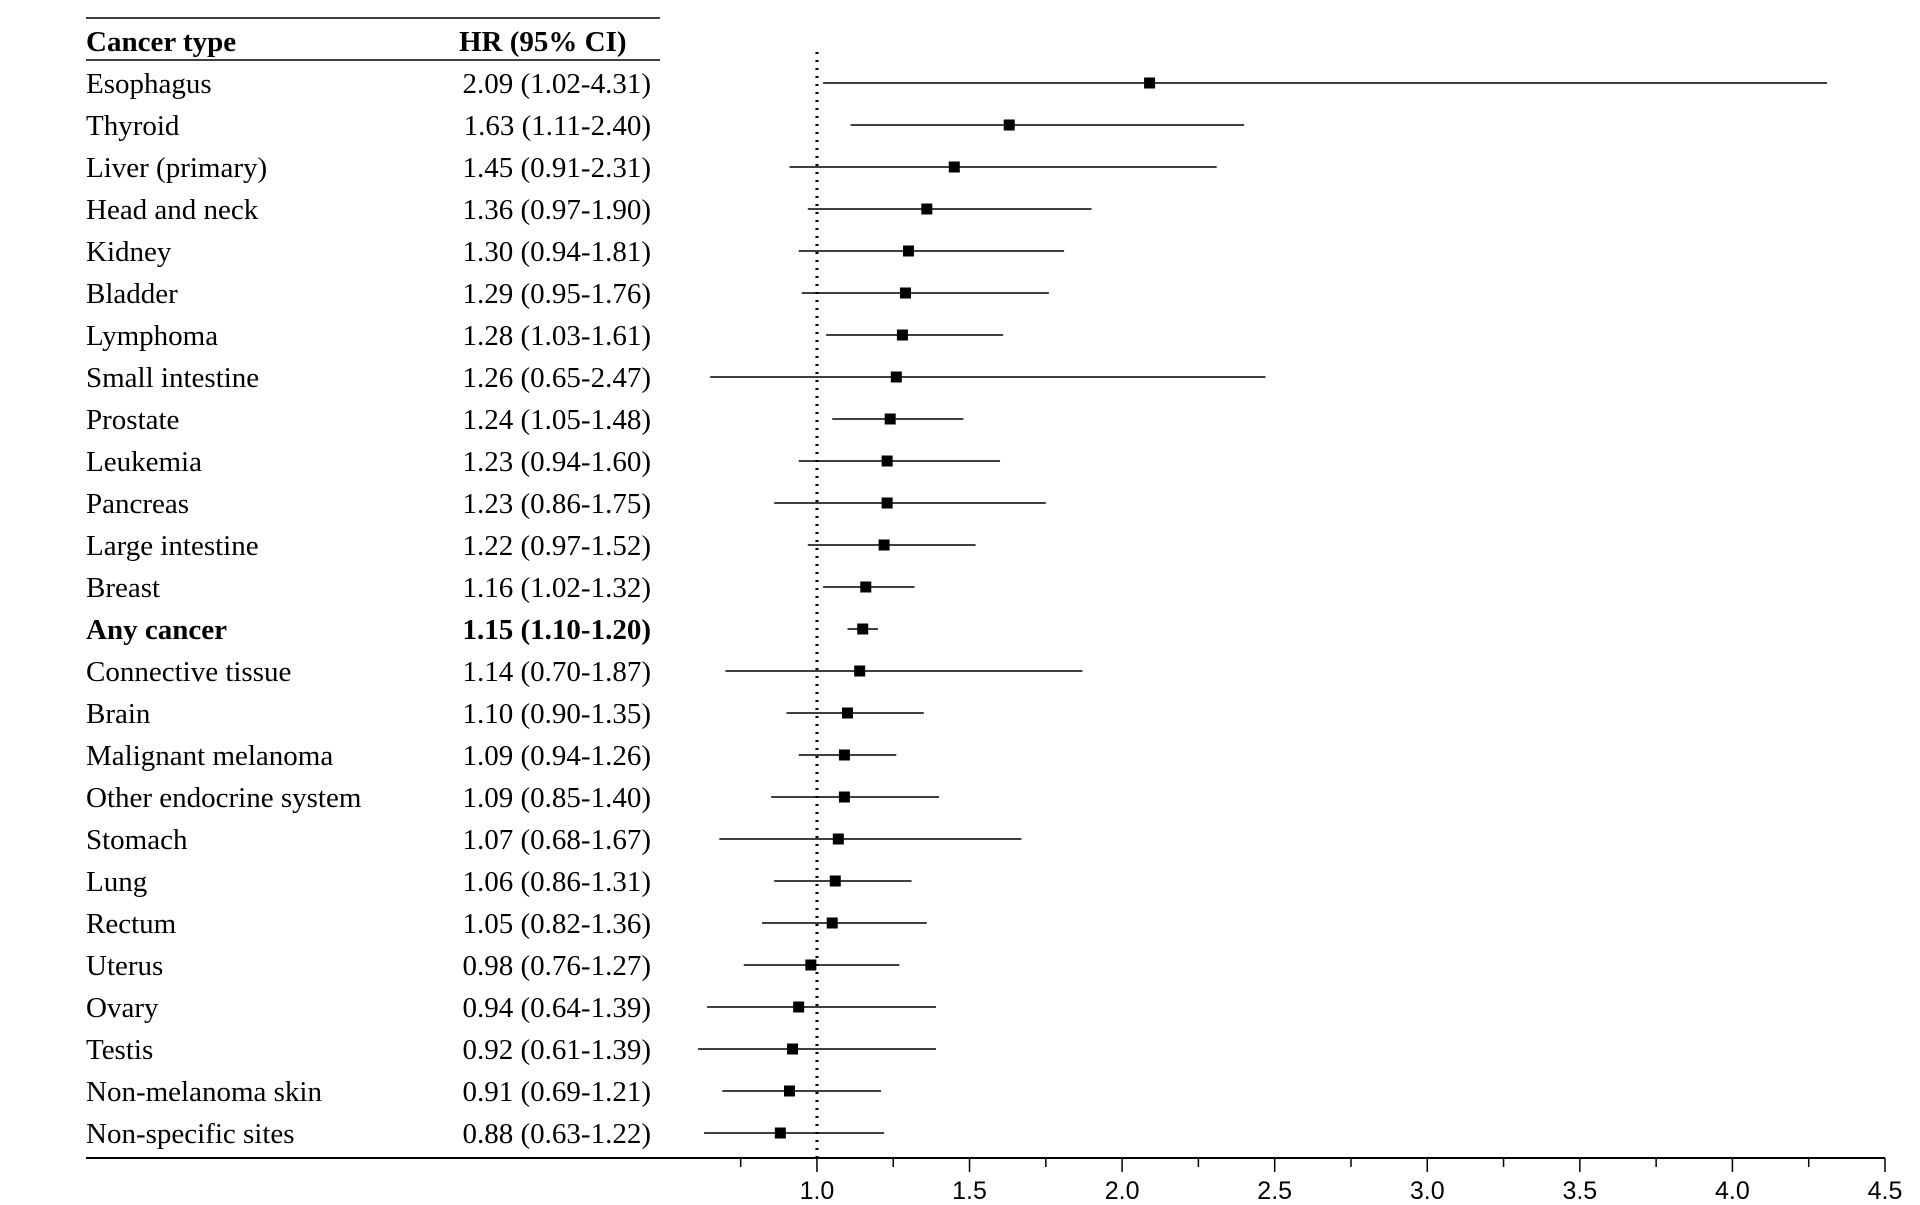  I want to click on row-hr-ci: 1.09 (0.94-1.26), so click(557, 756).